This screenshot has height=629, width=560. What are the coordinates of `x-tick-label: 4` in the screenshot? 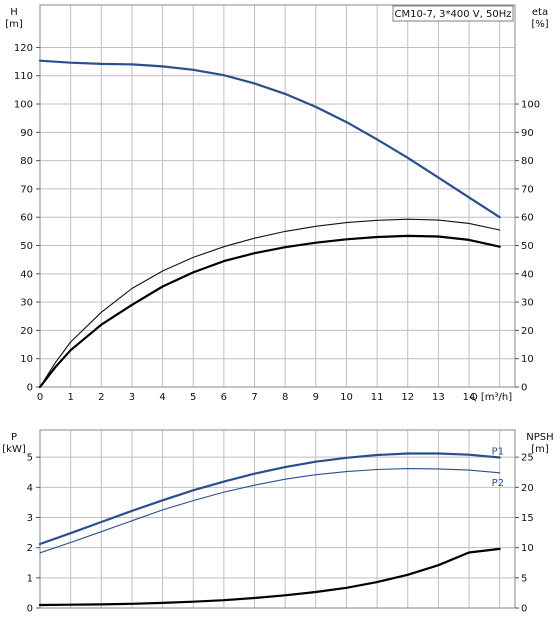 It's located at (162, 397).